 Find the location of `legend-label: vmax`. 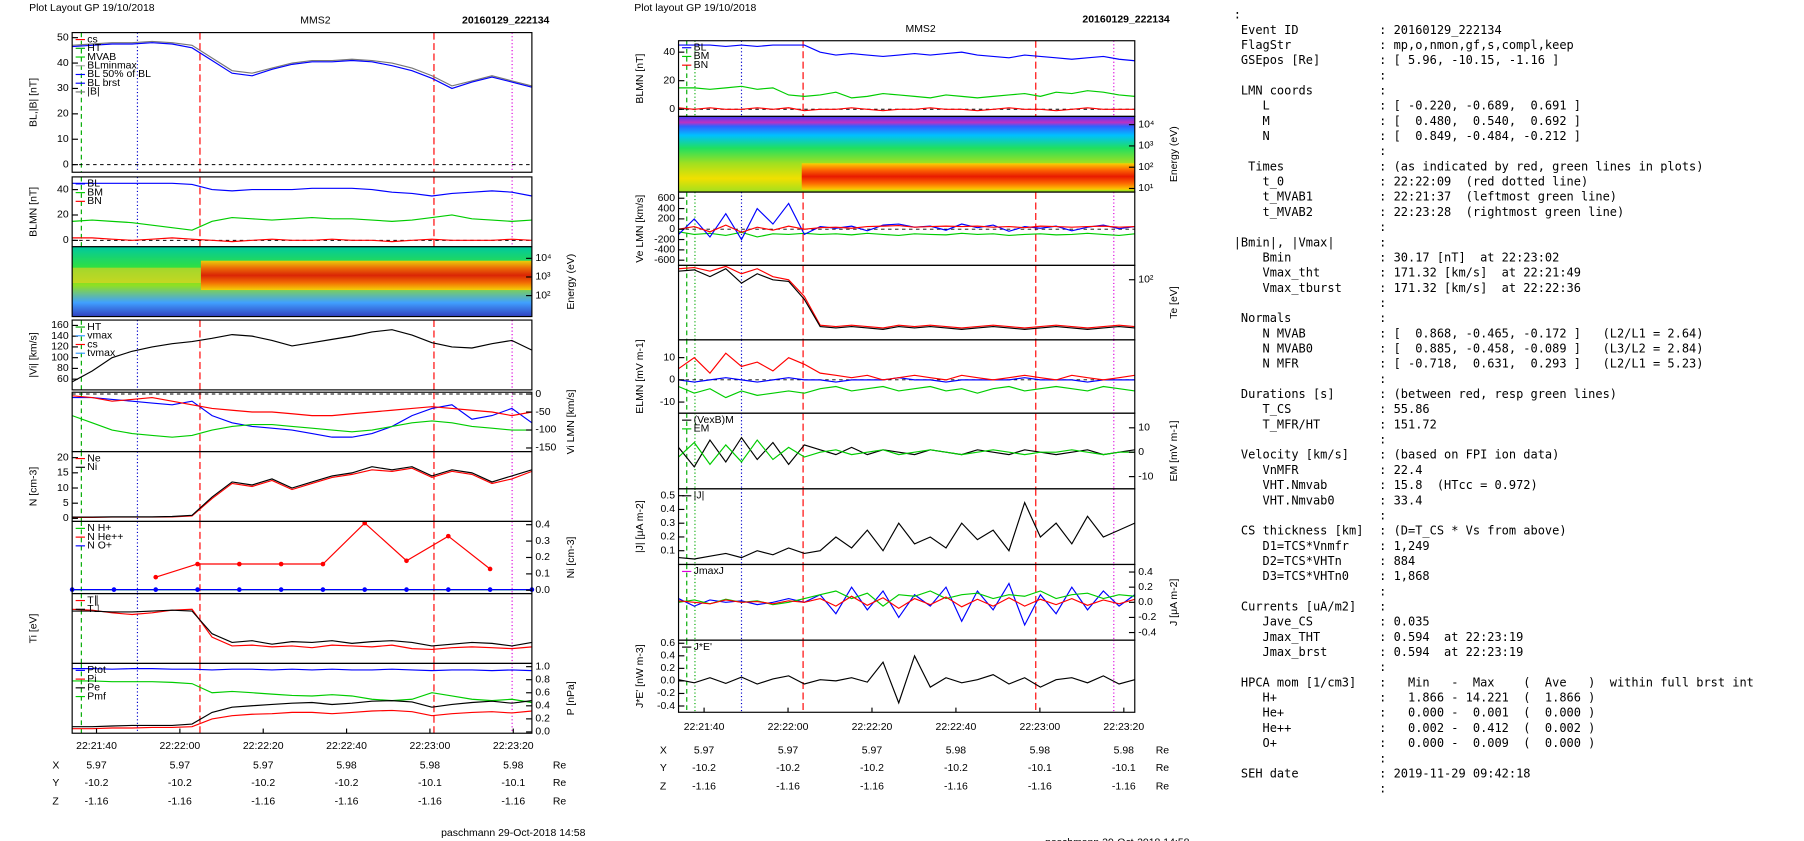

legend-label: vmax is located at coordinates (100, 336).